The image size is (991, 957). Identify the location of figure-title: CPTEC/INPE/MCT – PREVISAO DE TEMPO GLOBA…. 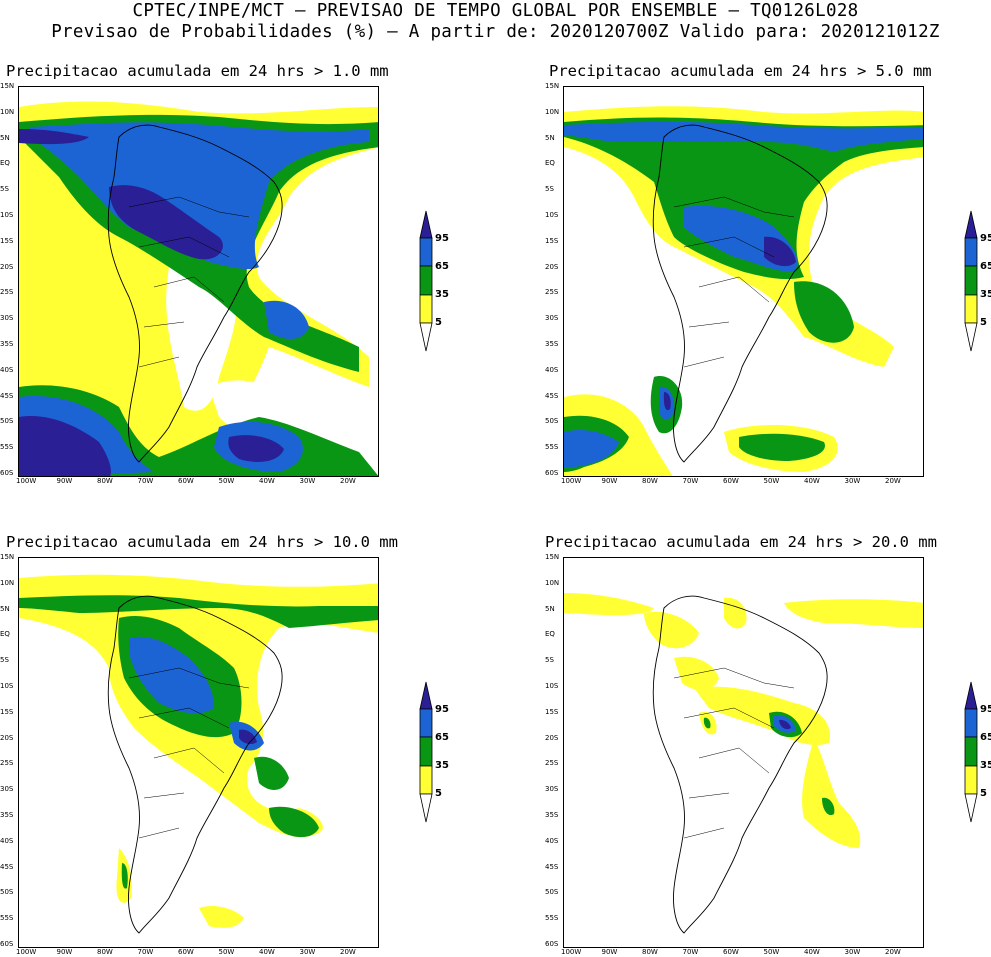
(495, 11).